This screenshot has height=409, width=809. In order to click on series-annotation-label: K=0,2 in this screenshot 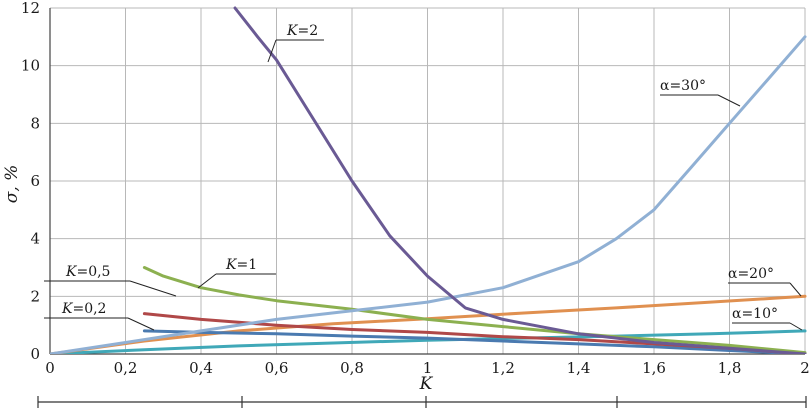, I will do `click(83, 309)`.